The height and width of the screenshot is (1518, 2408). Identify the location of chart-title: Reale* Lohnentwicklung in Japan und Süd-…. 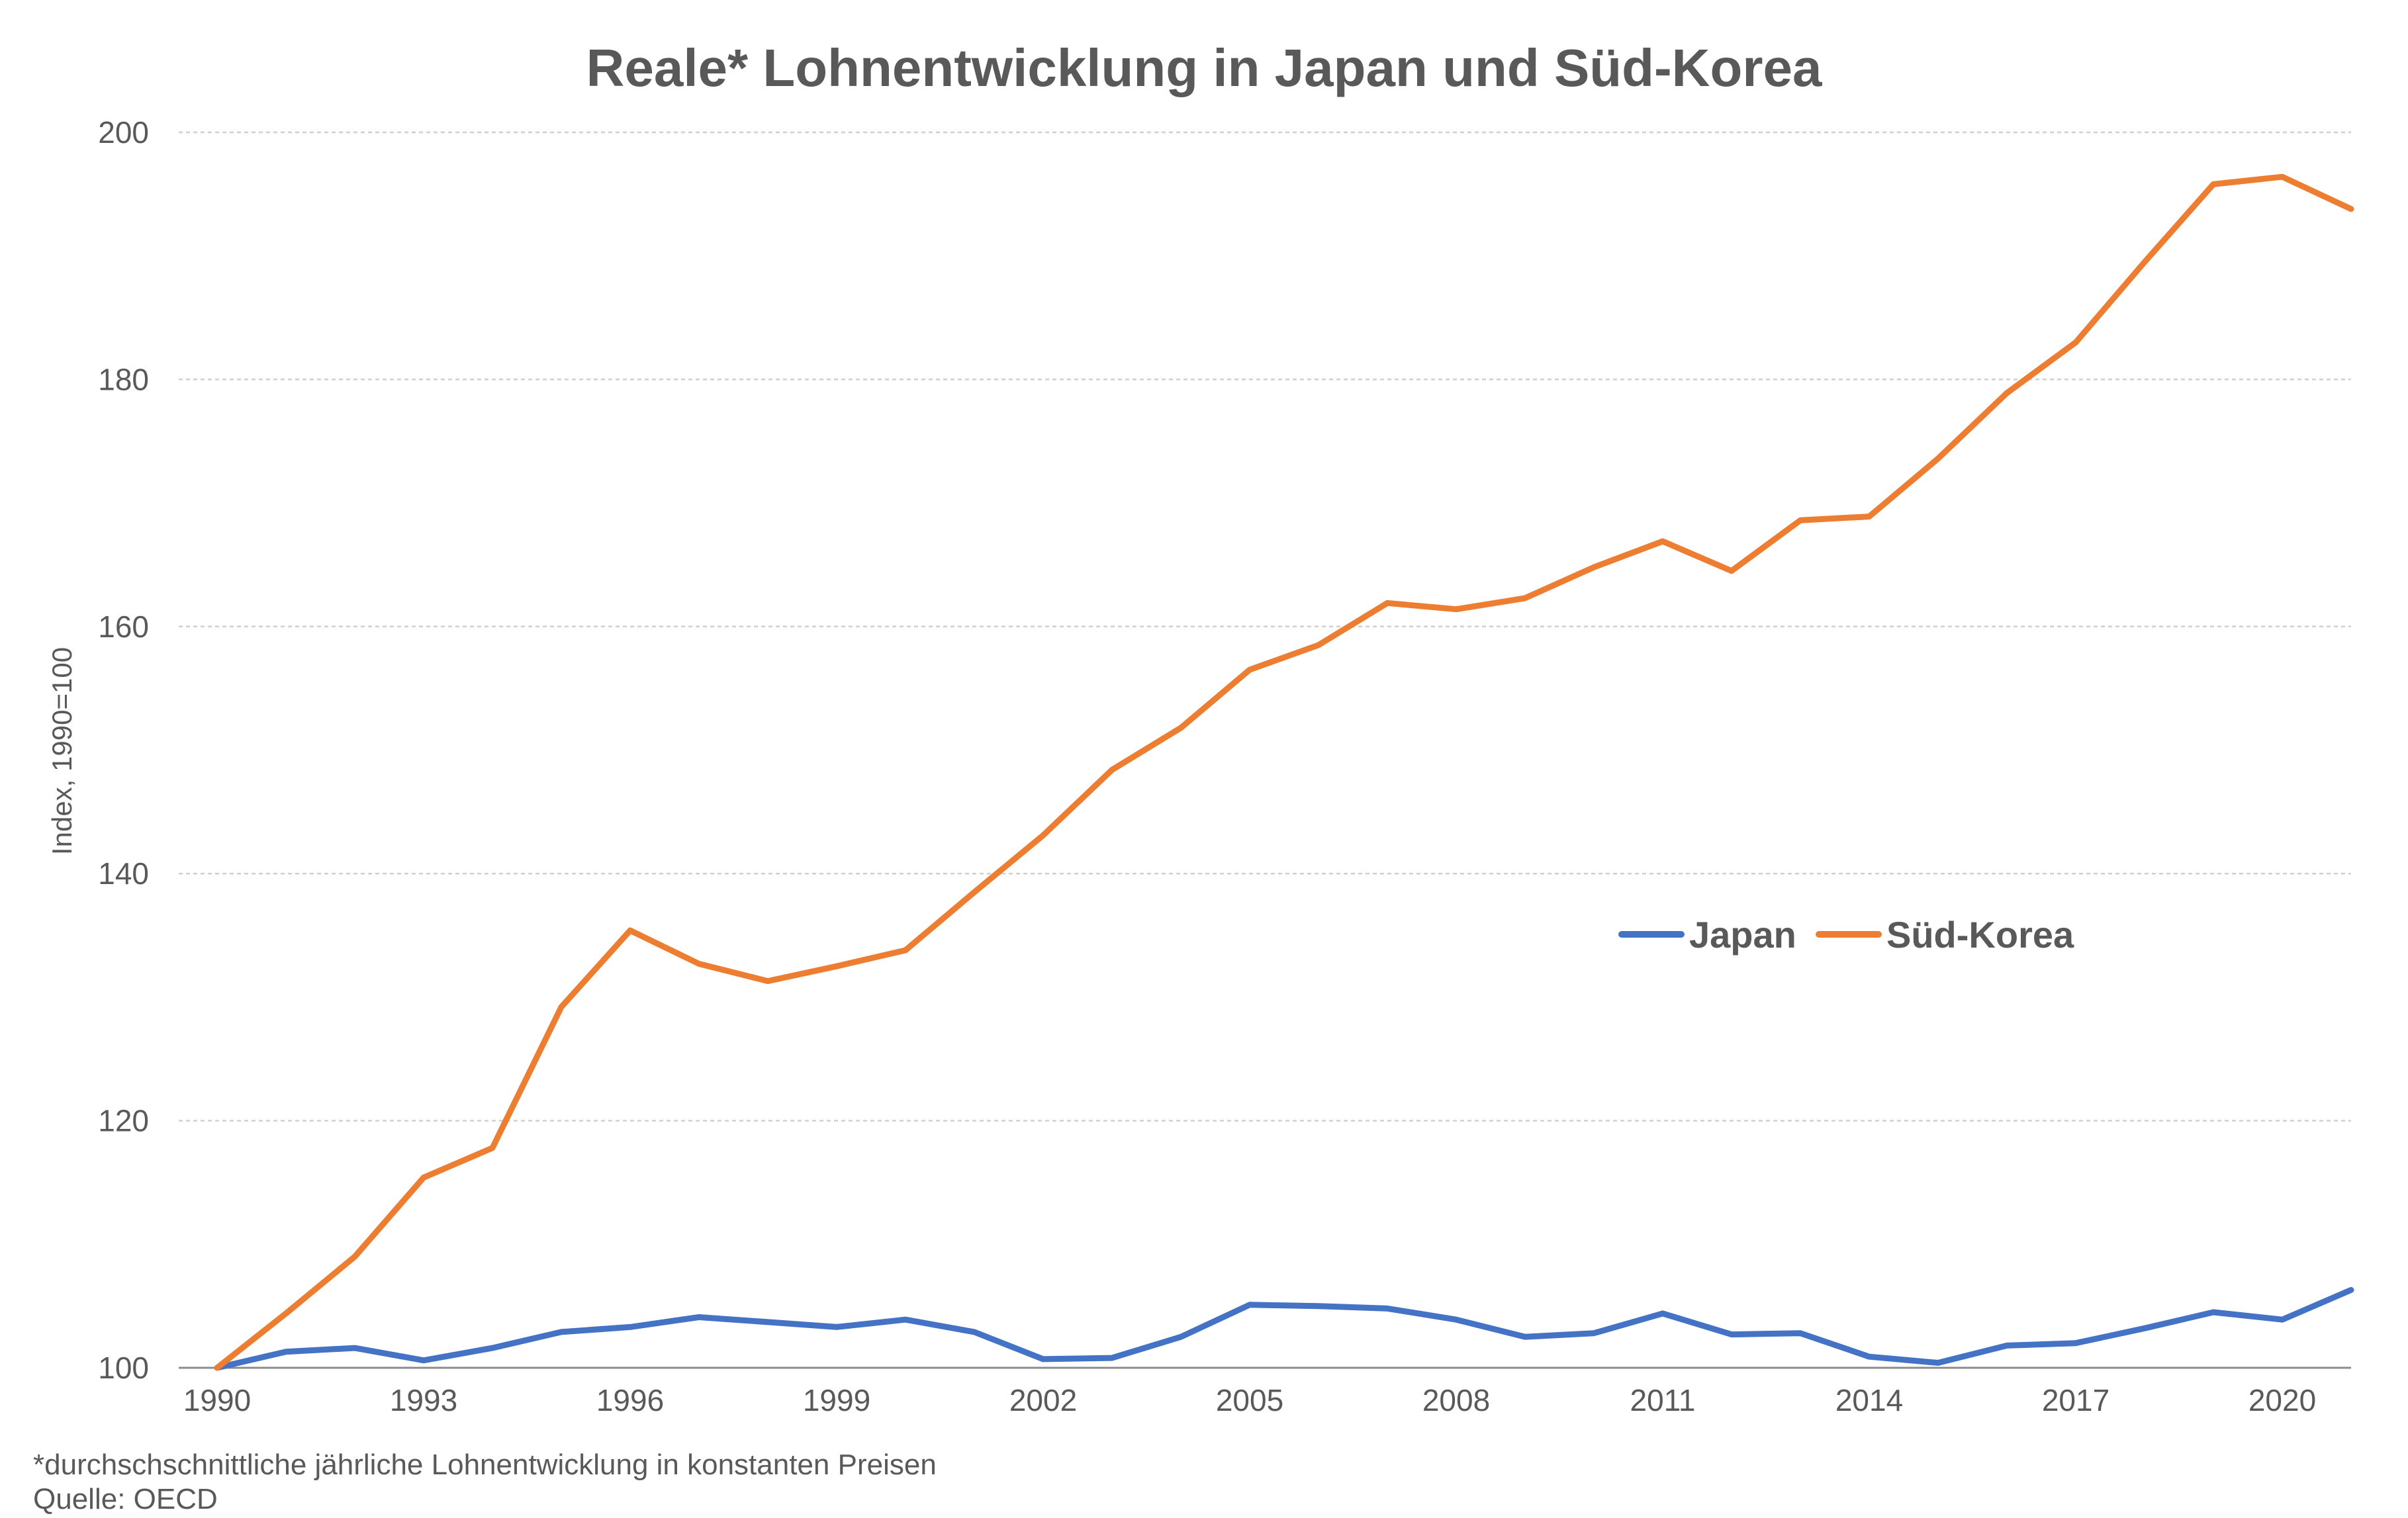
(1204, 67).